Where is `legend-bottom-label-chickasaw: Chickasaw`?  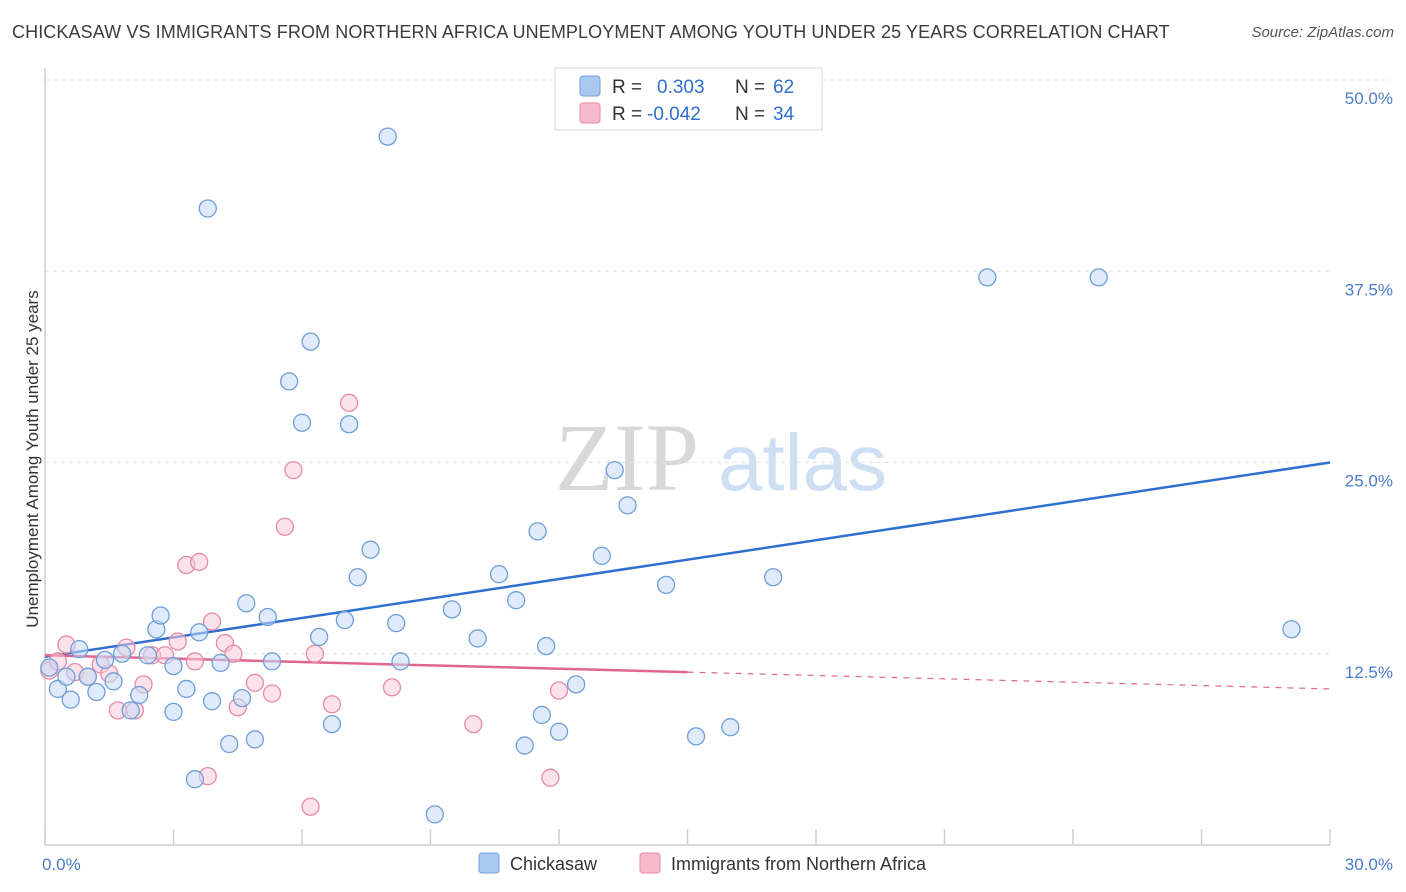
legend-bottom-label-chickasaw: Chickasaw is located at coordinates (554, 864).